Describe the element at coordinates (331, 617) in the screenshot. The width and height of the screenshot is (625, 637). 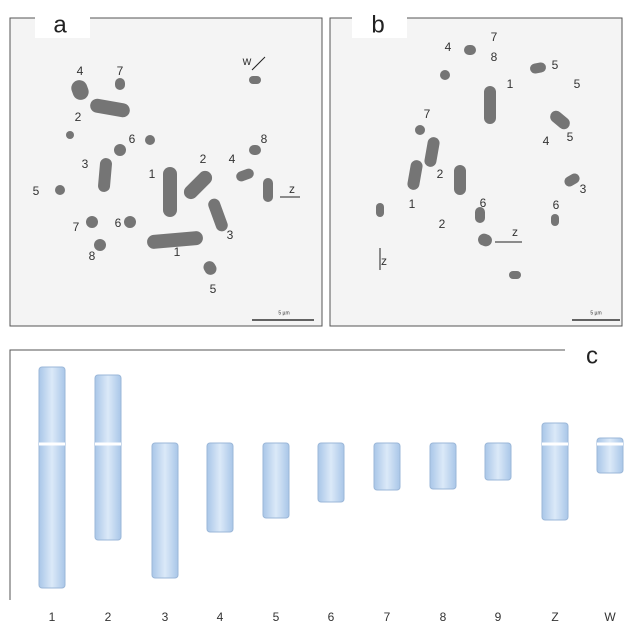
I see `chromosome-label: 6` at that location.